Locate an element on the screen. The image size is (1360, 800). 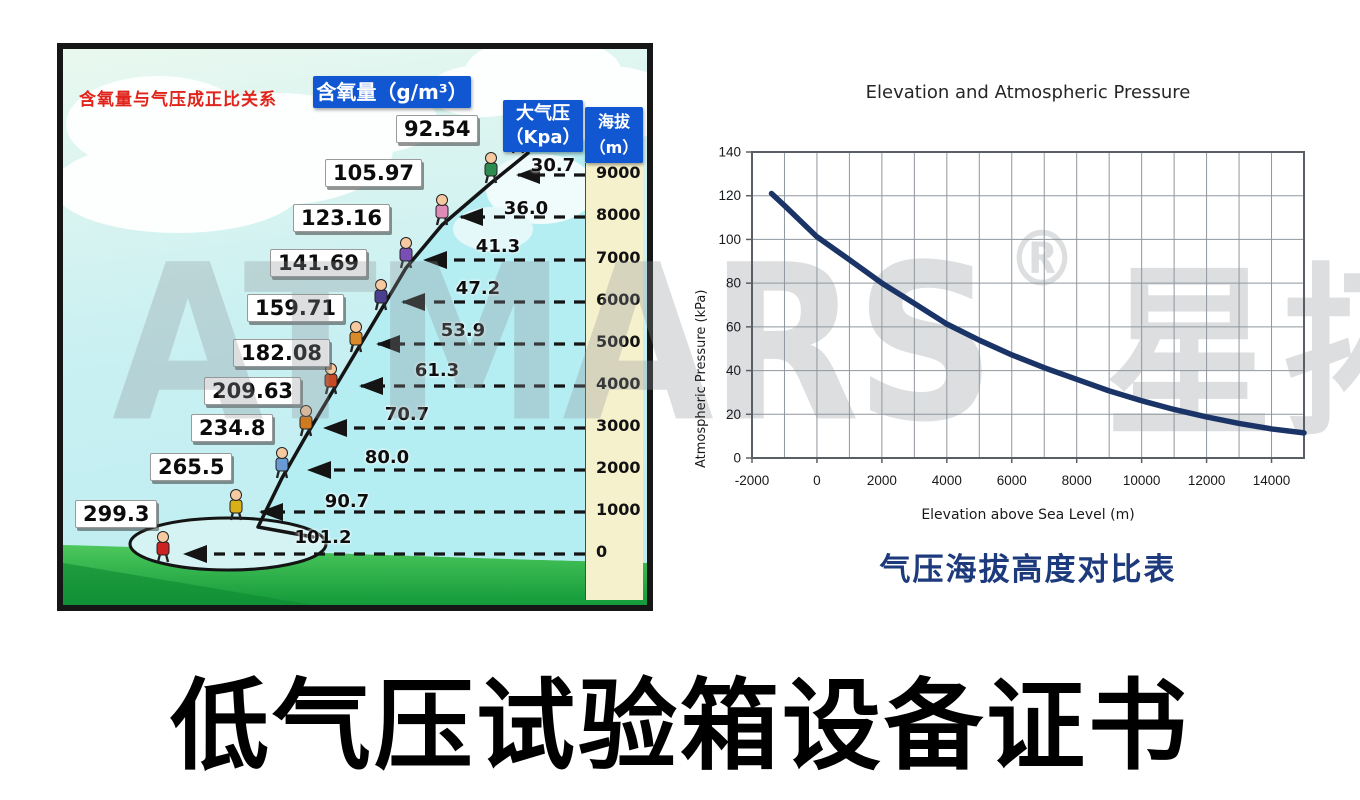
pressure-value-label: 36.0 is located at coordinates (526, 208).